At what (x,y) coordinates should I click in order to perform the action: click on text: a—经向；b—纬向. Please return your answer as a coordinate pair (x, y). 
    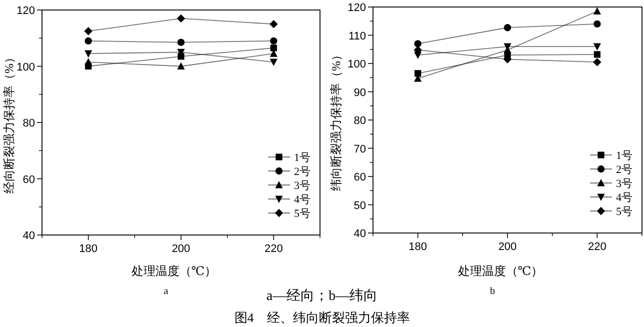
    Looking at the image, I should click on (322, 296).